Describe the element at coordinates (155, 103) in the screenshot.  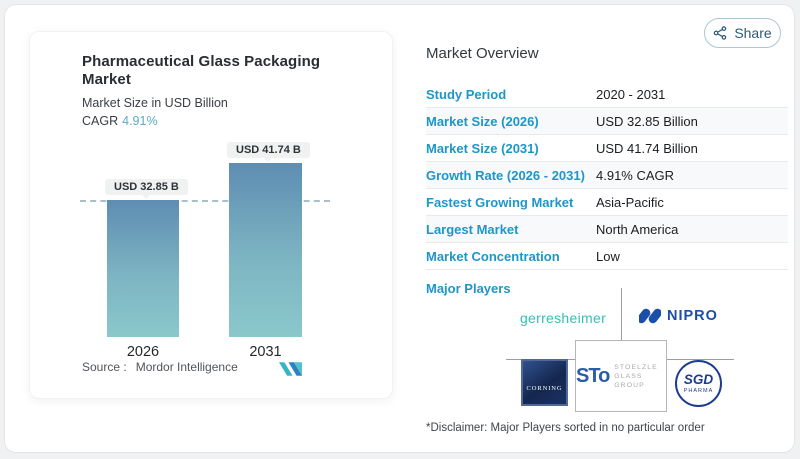
I see `chart-subtitle: Market Size in USD Billion` at that location.